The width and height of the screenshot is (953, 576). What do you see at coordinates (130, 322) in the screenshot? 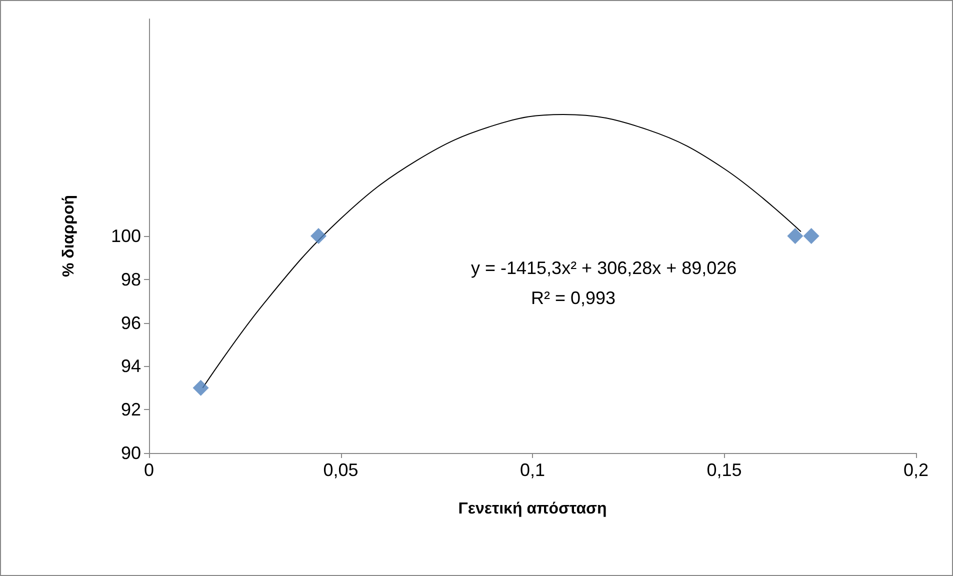
I see `y-tick-label: 96` at bounding box center [130, 322].